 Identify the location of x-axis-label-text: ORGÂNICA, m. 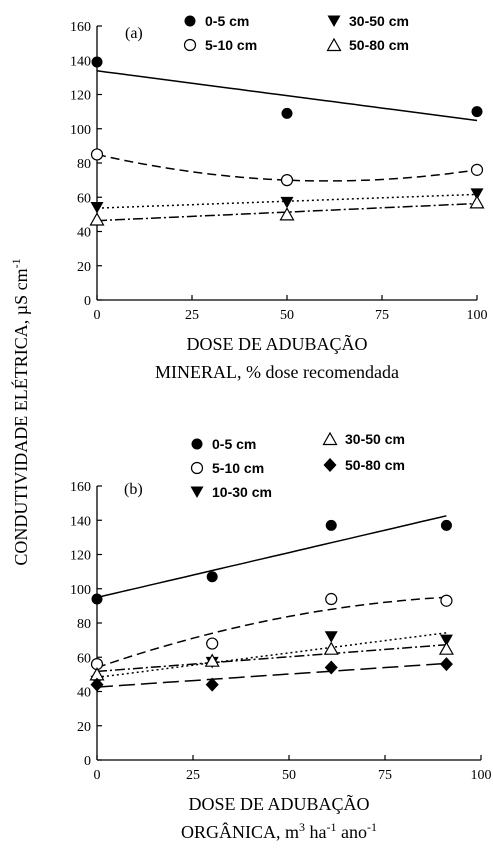
(240, 831).